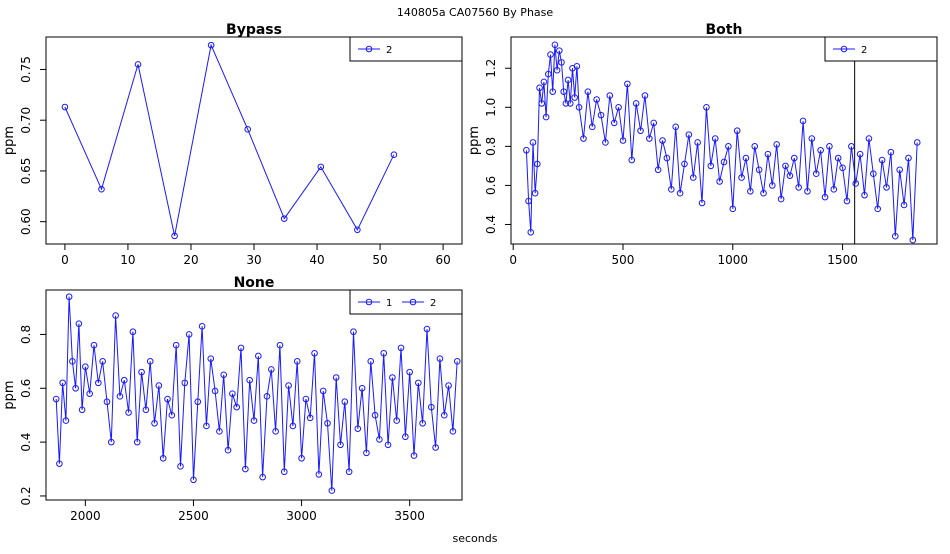 The width and height of the screenshot is (950, 554). What do you see at coordinates (301, 516) in the screenshot?
I see `x-tick-label: 3000` at bounding box center [301, 516].